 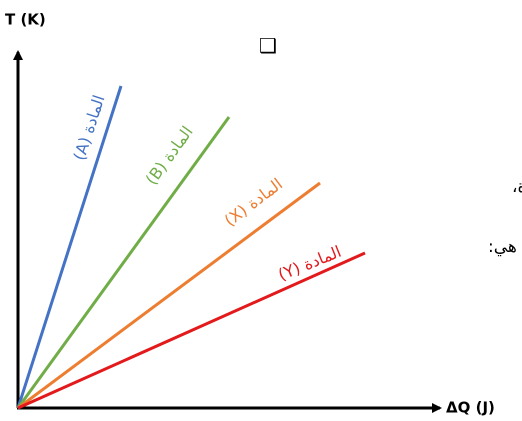 What do you see at coordinates (505, 247) in the screenshot?
I see `background-text: ية نوعية هي:` at bounding box center [505, 247].